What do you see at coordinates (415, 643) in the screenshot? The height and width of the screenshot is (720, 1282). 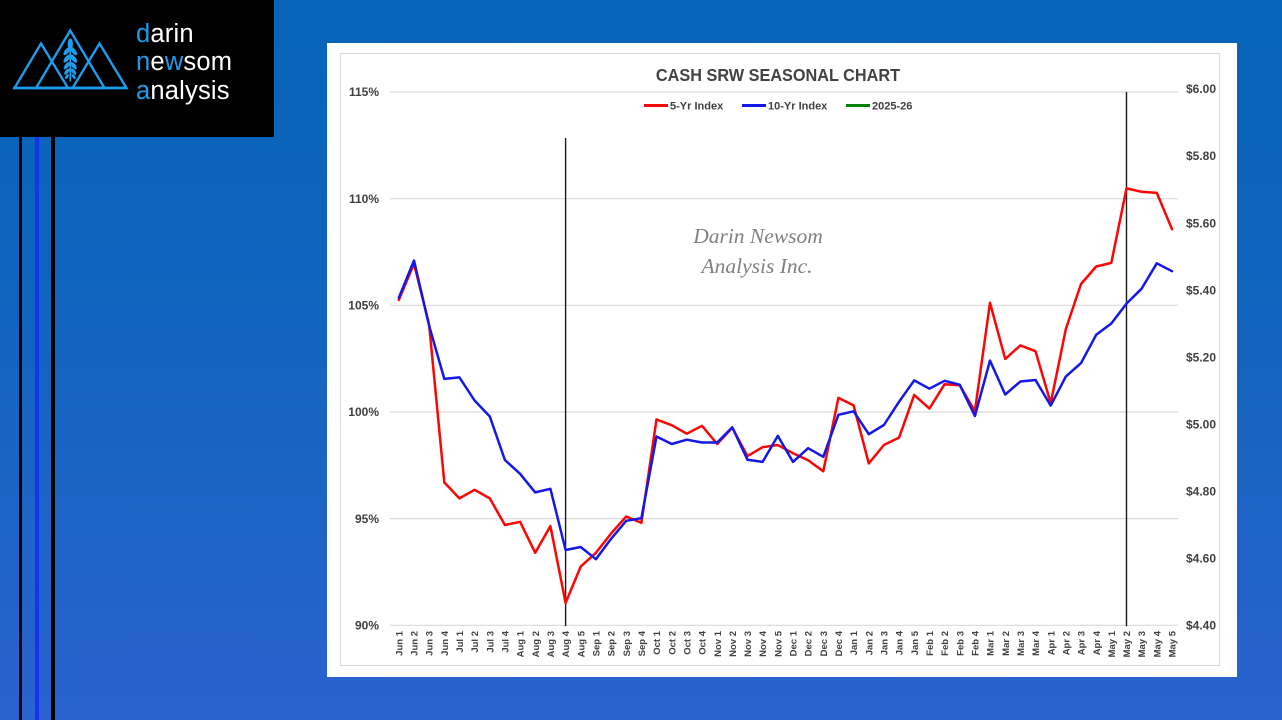 I see `svg-text: Jun 2` at bounding box center [415, 643].